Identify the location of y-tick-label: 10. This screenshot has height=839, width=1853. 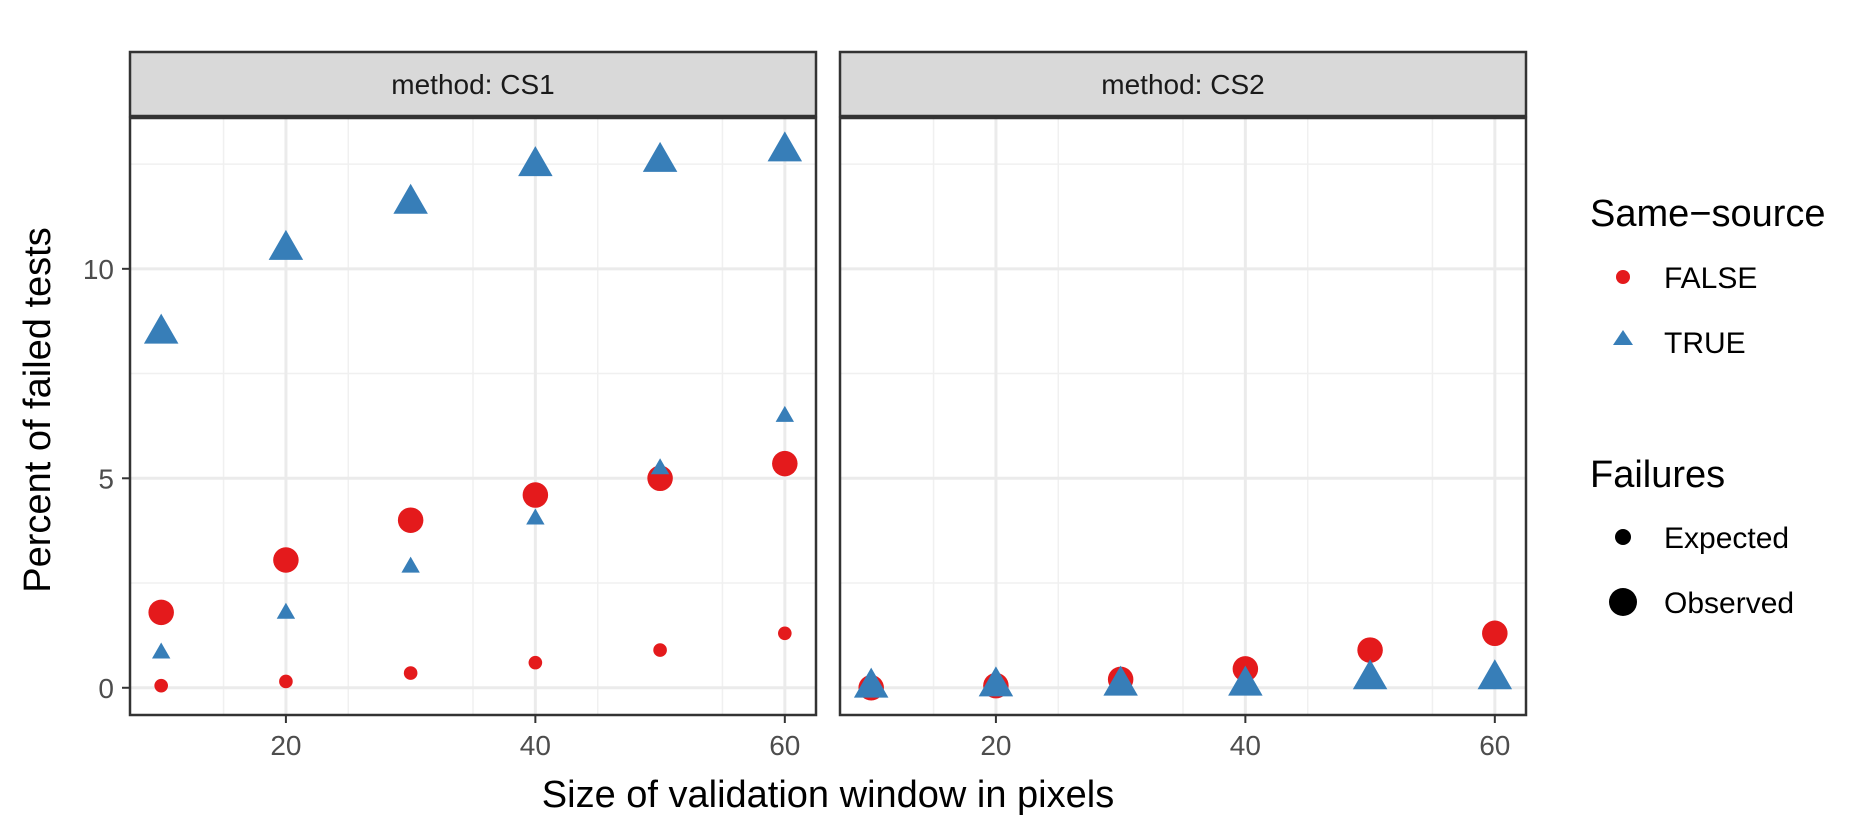
(98, 269).